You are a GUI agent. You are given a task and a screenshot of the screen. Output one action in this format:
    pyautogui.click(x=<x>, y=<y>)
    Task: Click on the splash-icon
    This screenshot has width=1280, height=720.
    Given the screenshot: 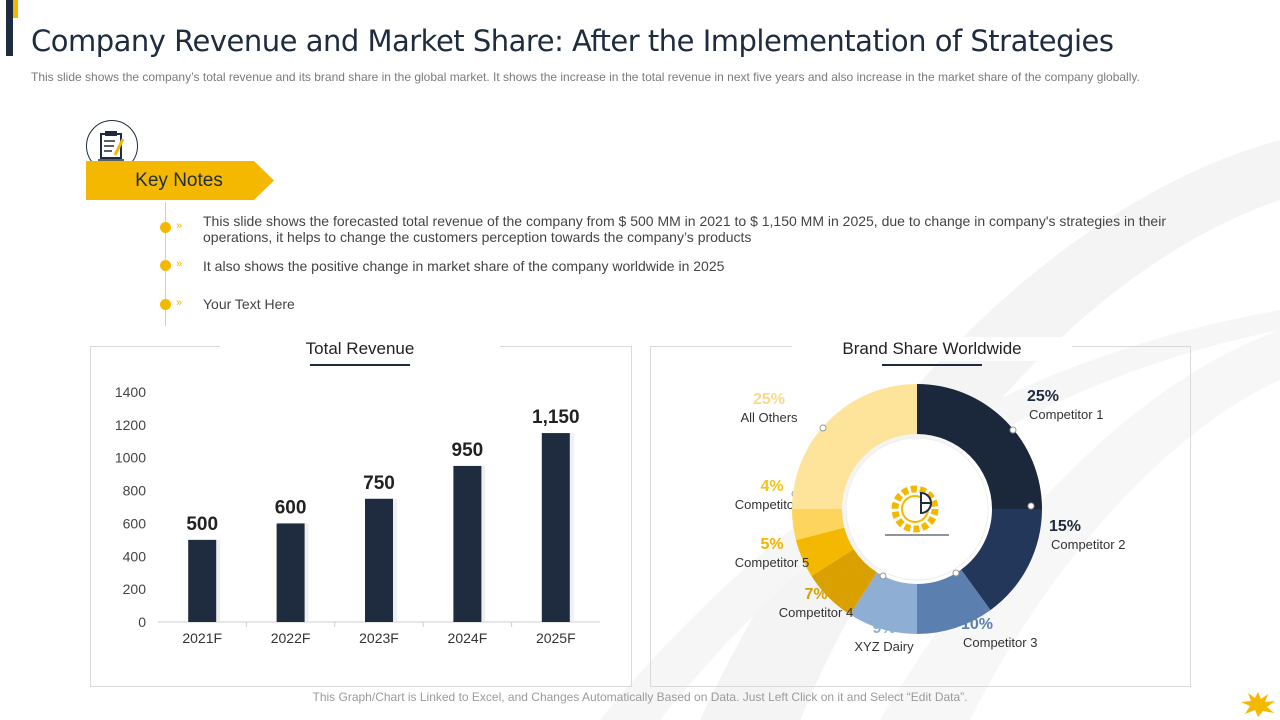 What is the action you would take?
    pyautogui.click(x=1258, y=704)
    